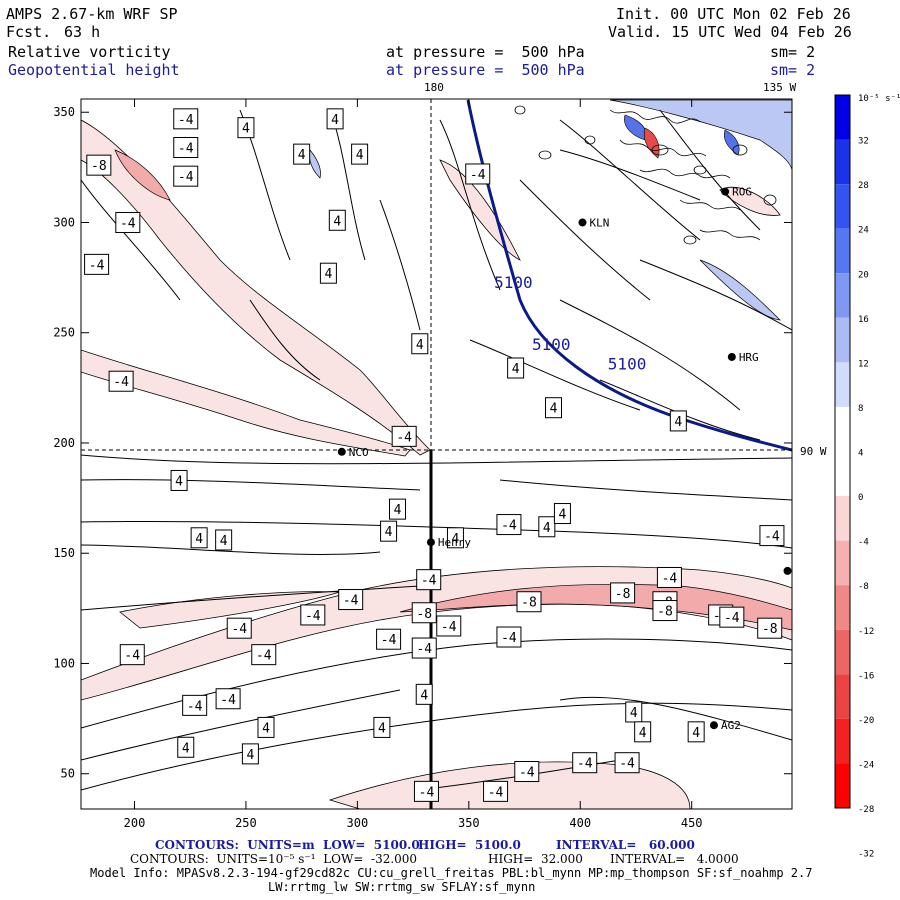  Describe the element at coordinates (750, 201) in the screenshot. I see `neg-vort-ne-patch2` at that location.